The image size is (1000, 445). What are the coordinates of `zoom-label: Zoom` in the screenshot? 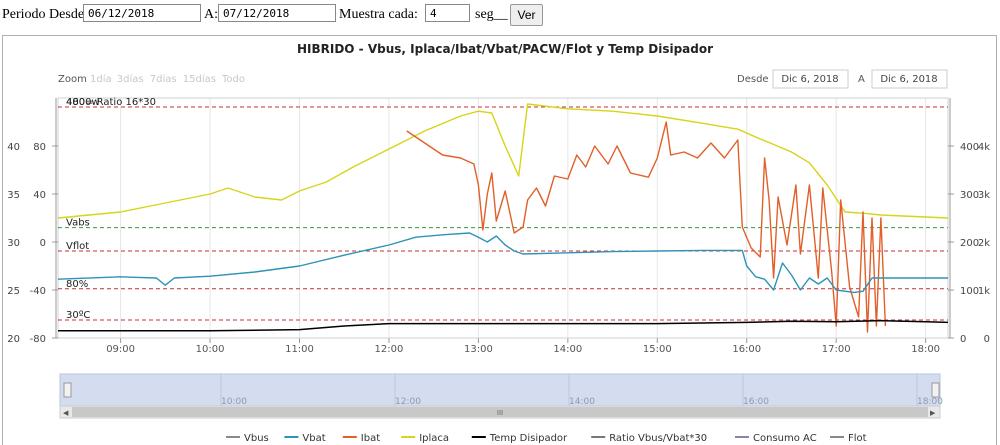 It's located at (72, 79).